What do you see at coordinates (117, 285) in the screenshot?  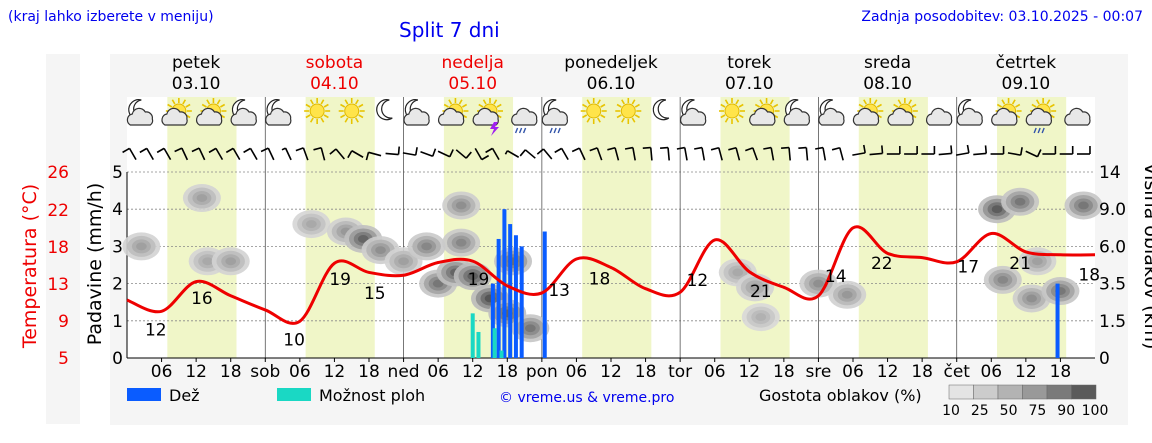 I see `precipitation-tick-label: 2` at bounding box center [117, 285].